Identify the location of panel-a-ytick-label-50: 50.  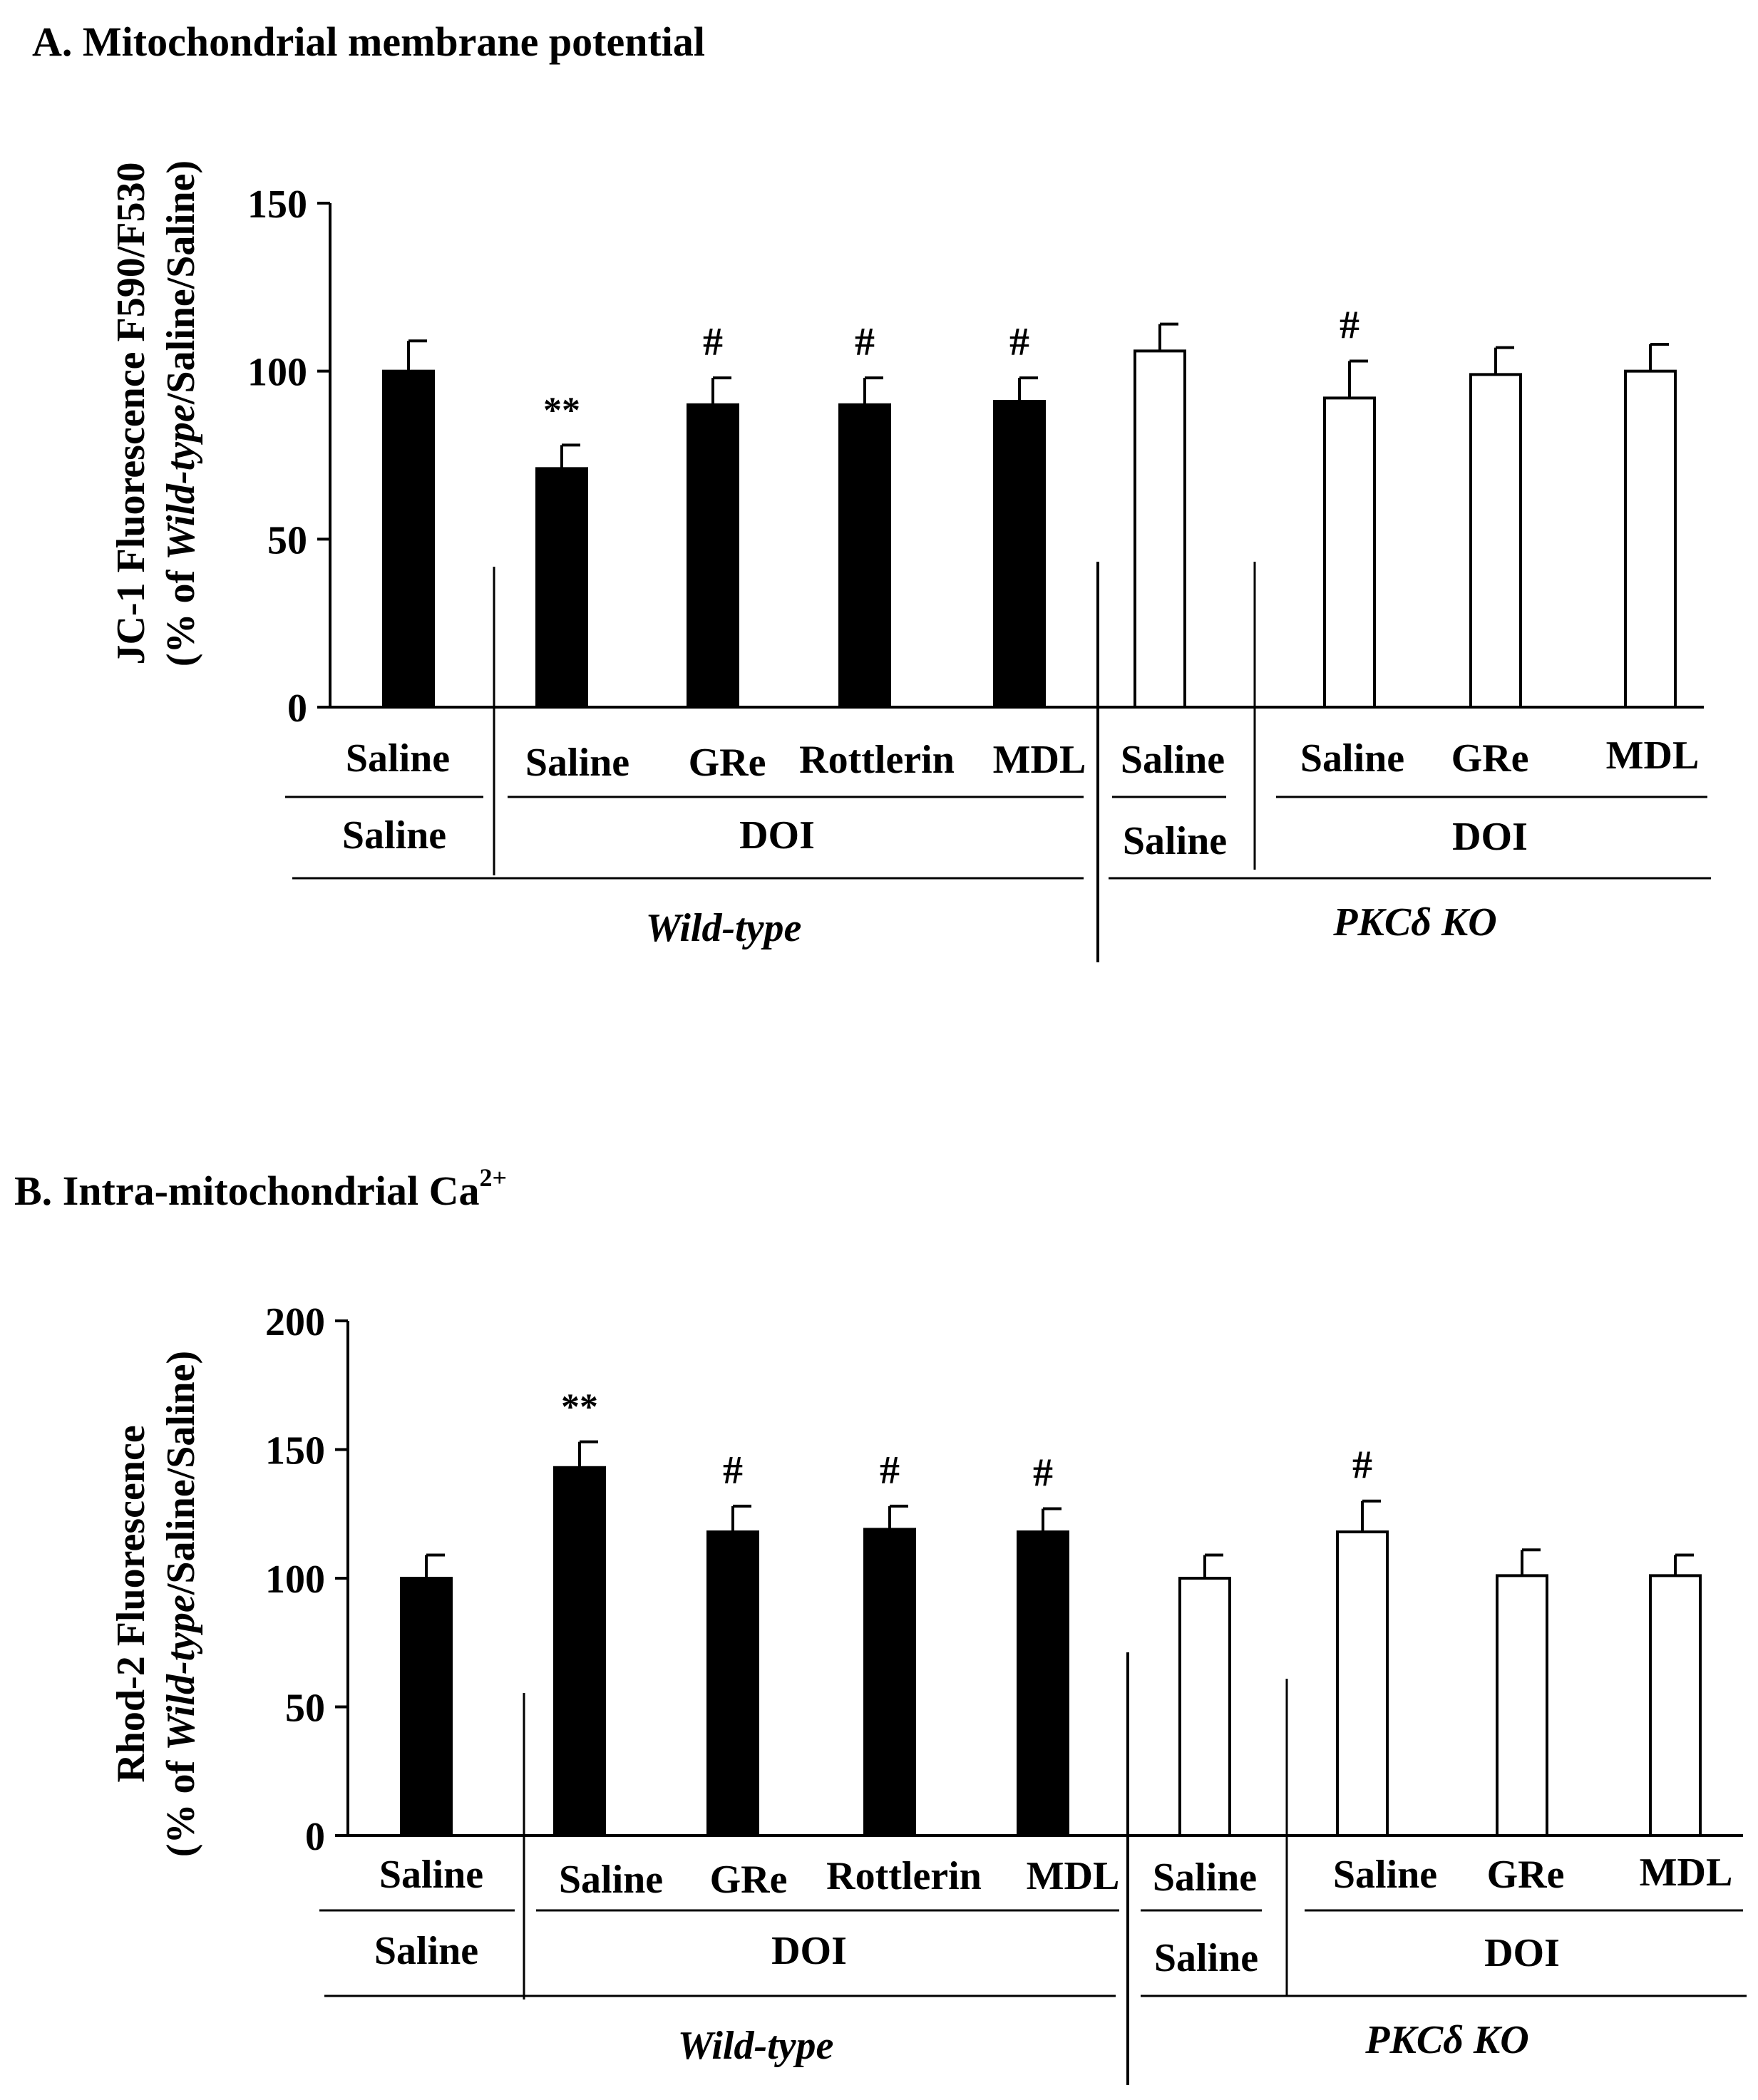
(287, 540).